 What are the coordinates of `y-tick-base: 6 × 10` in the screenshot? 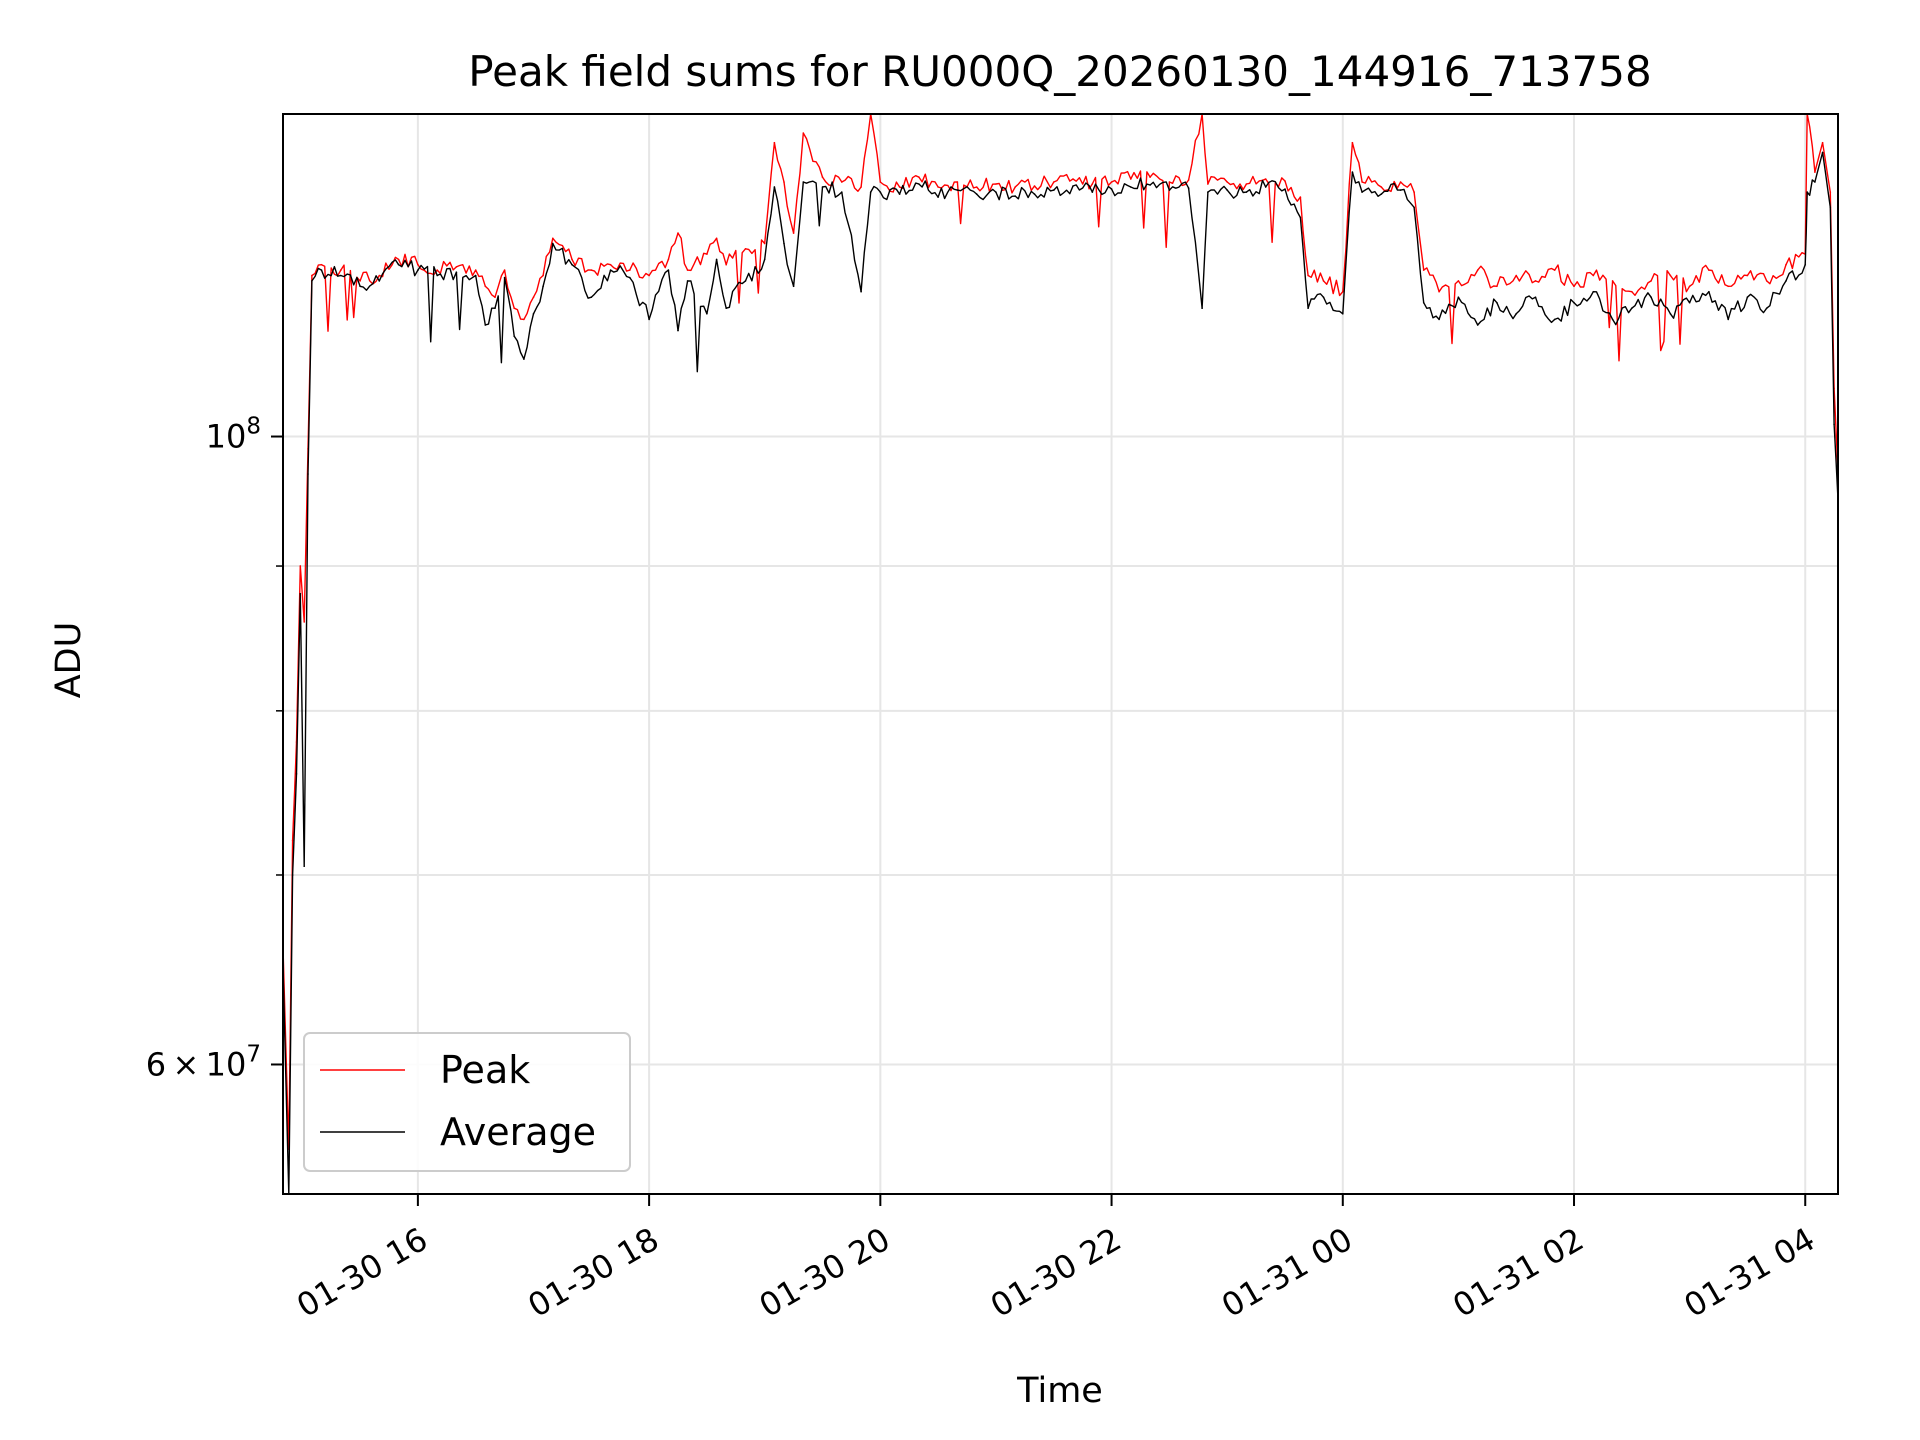 It's located at (196, 1064).